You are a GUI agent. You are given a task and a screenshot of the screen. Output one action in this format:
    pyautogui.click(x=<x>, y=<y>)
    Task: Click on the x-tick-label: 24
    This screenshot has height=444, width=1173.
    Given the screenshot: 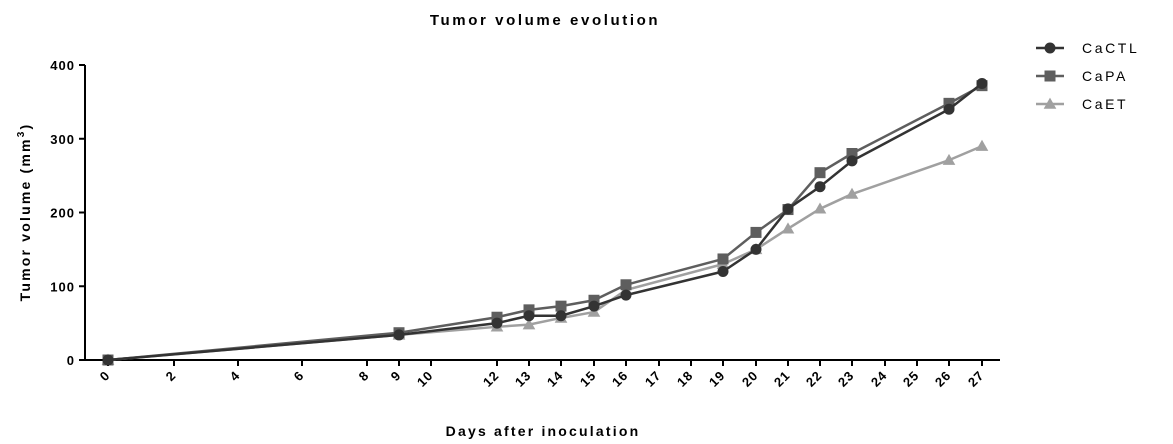 What is the action you would take?
    pyautogui.click(x=879, y=379)
    